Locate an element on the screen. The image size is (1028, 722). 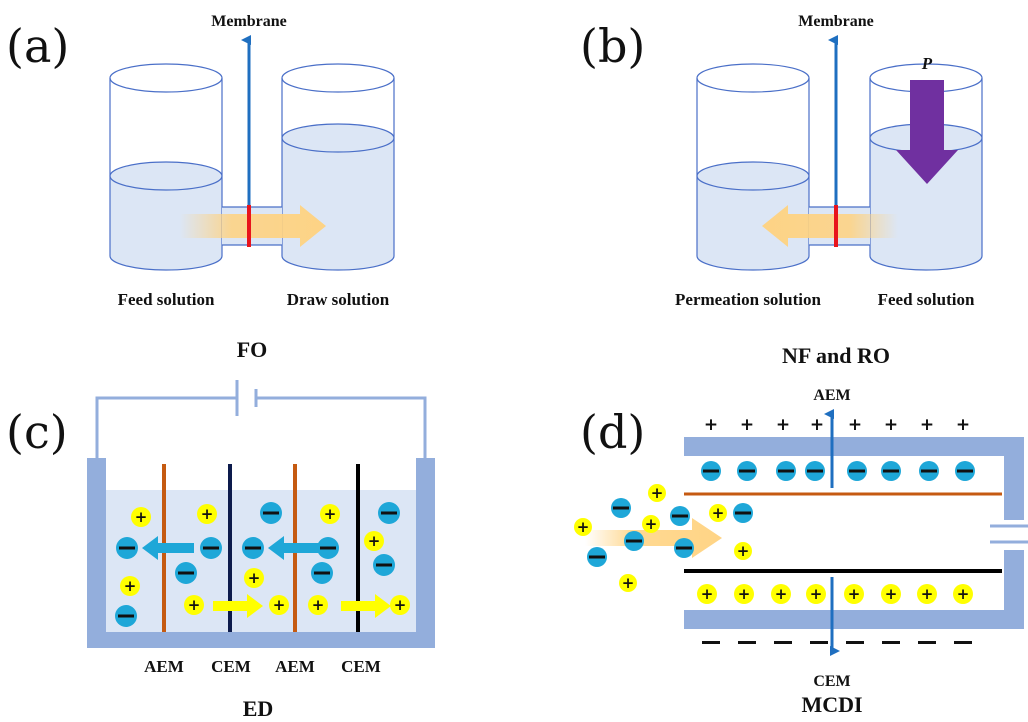
permeation-solution-label: Permeation solution is located at coordinates (748, 299).